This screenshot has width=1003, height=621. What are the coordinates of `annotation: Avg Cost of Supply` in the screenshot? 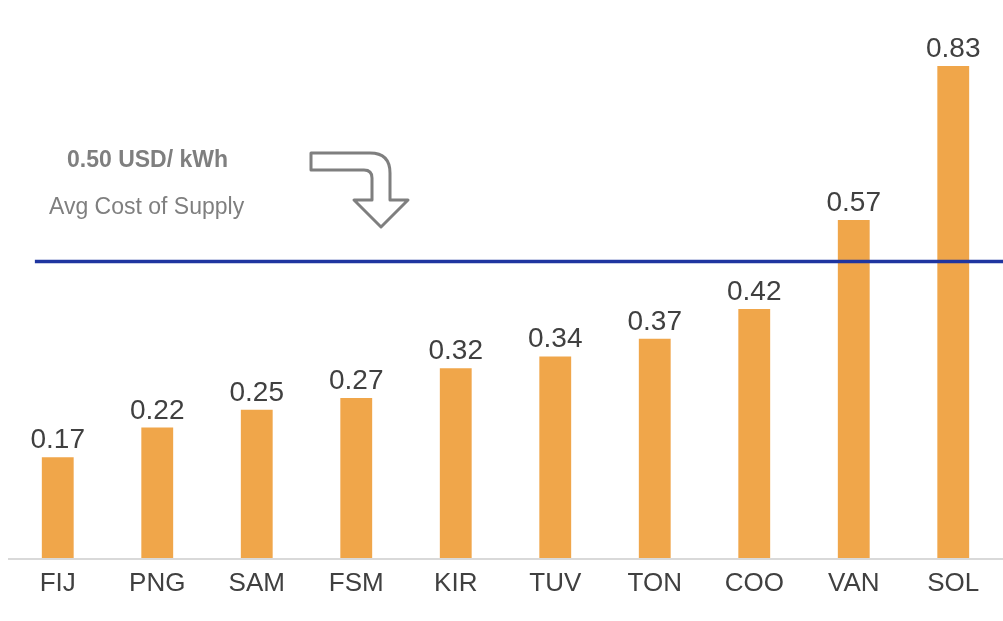 It's located at (147, 206).